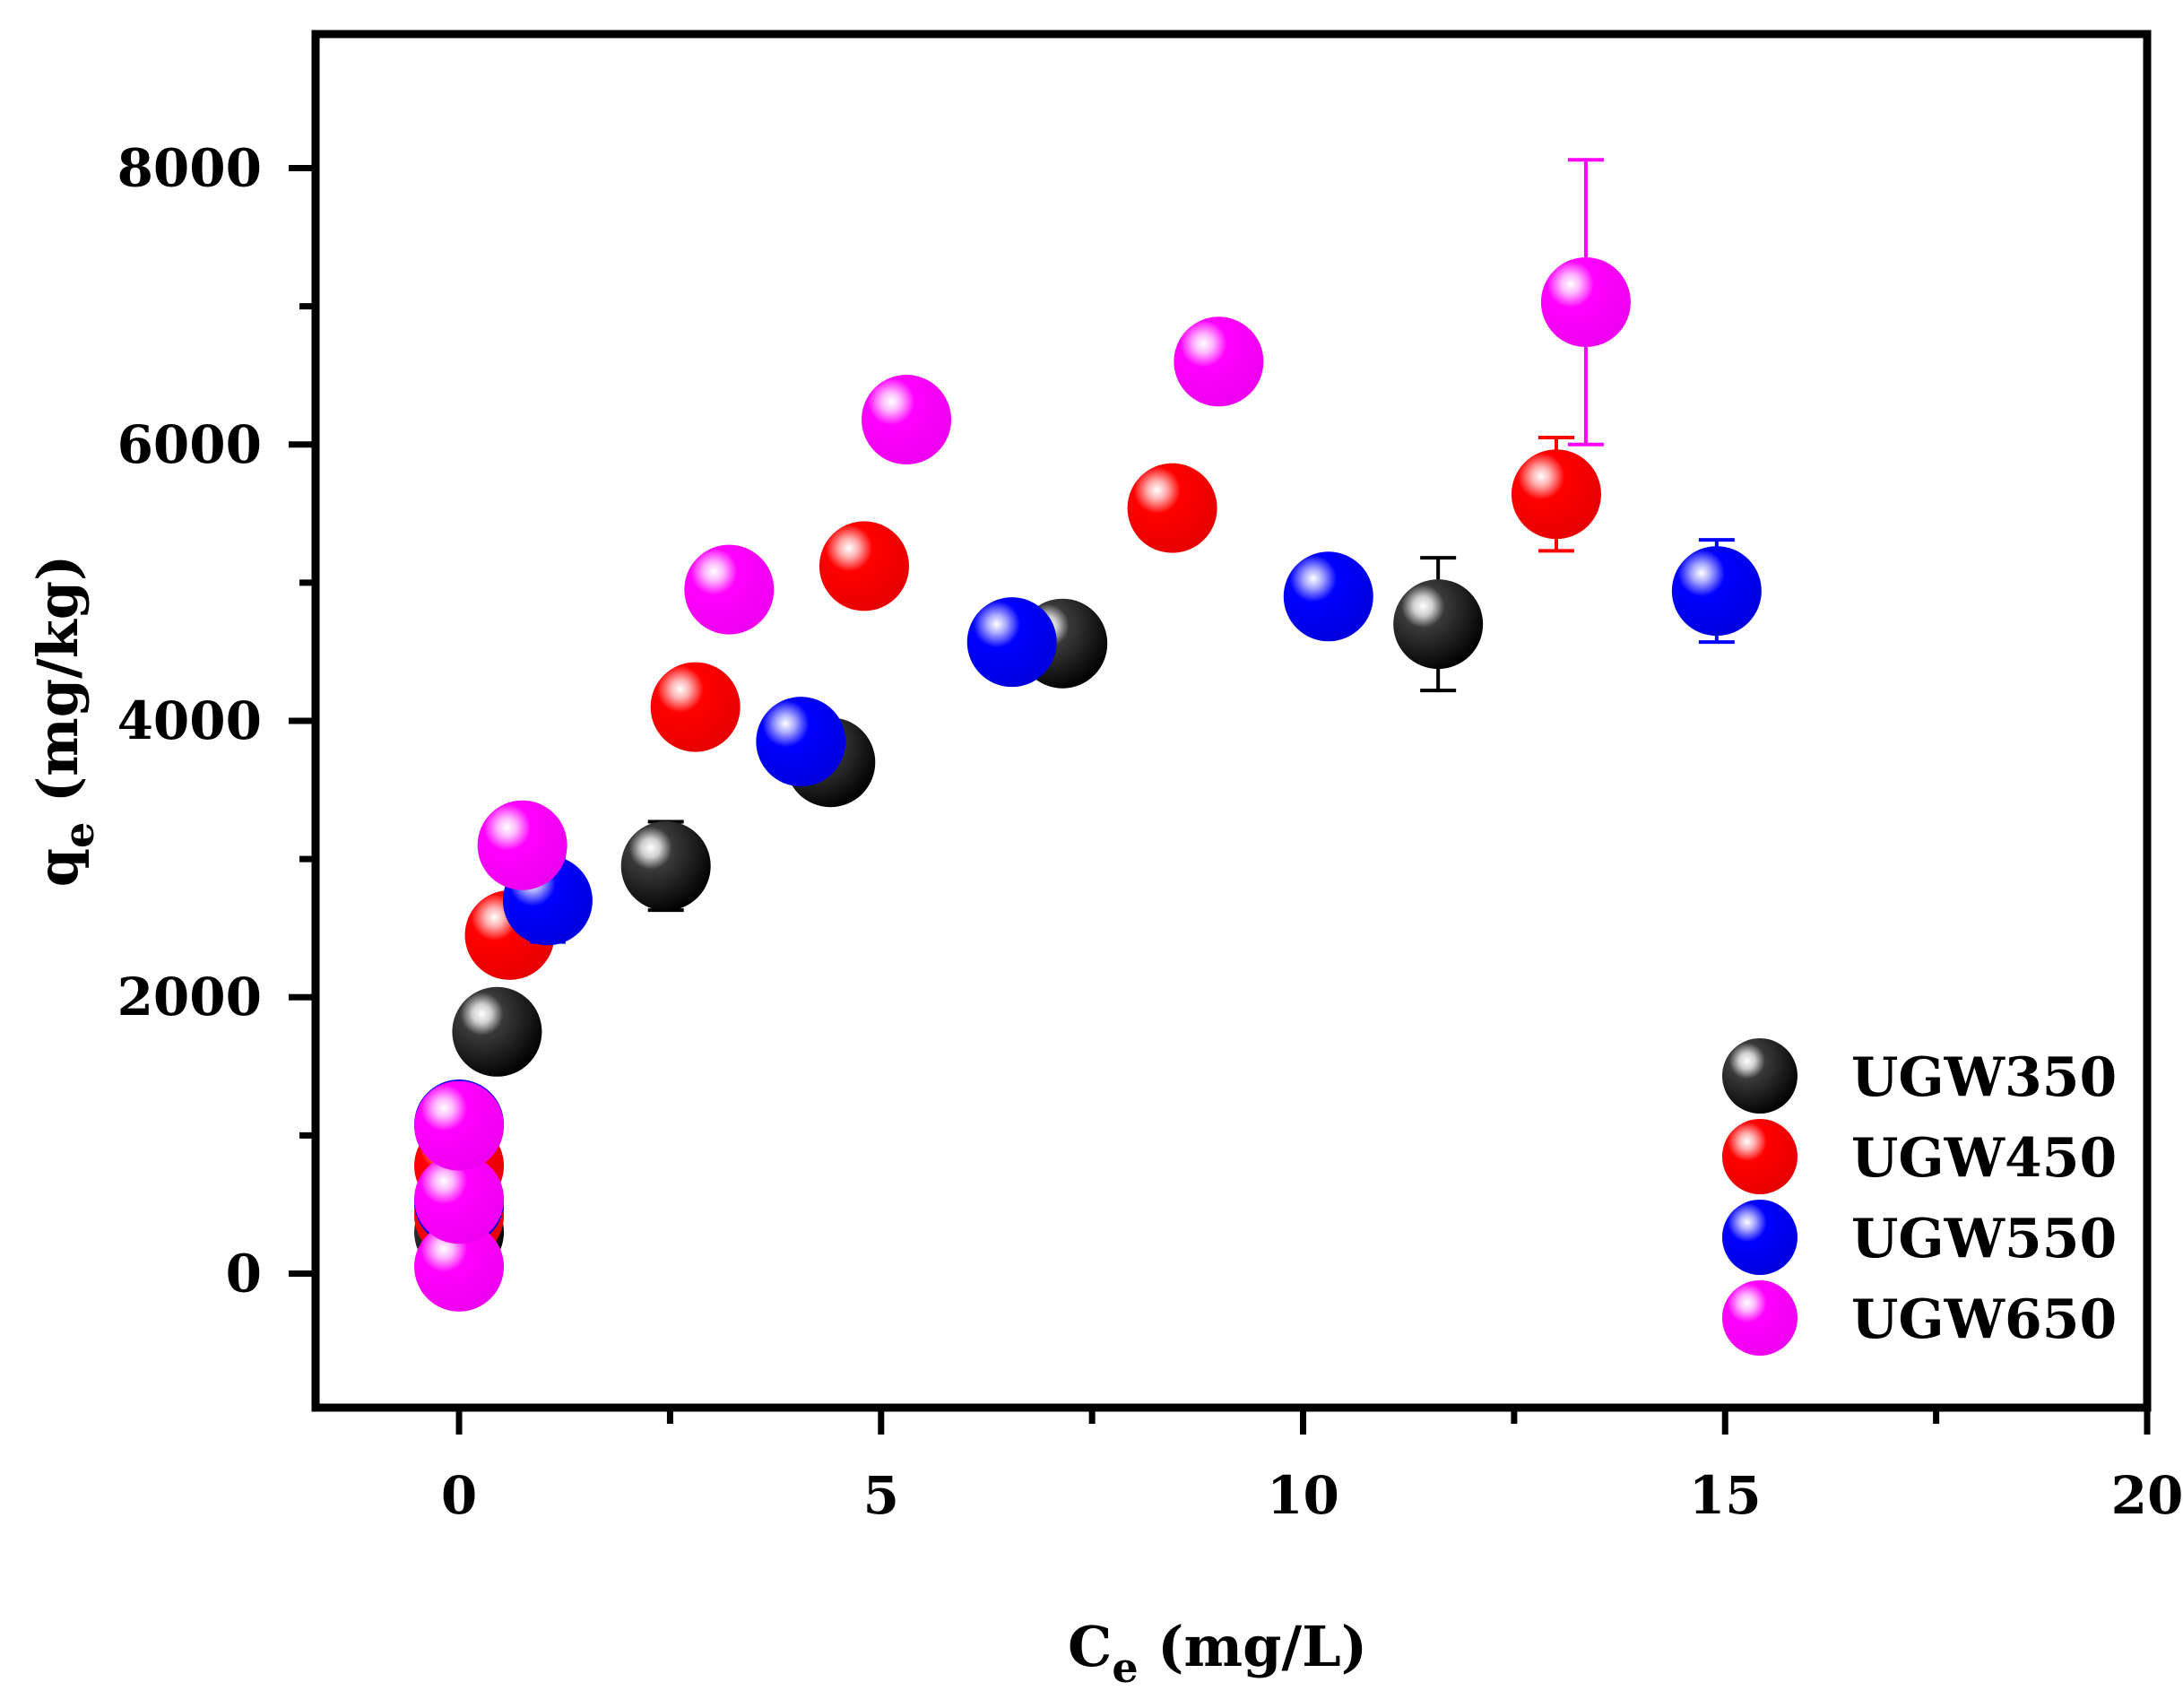 This screenshot has height=1708, width=2183. What do you see at coordinates (1726, 1495) in the screenshot?
I see `x-tick-label: 15` at bounding box center [1726, 1495].